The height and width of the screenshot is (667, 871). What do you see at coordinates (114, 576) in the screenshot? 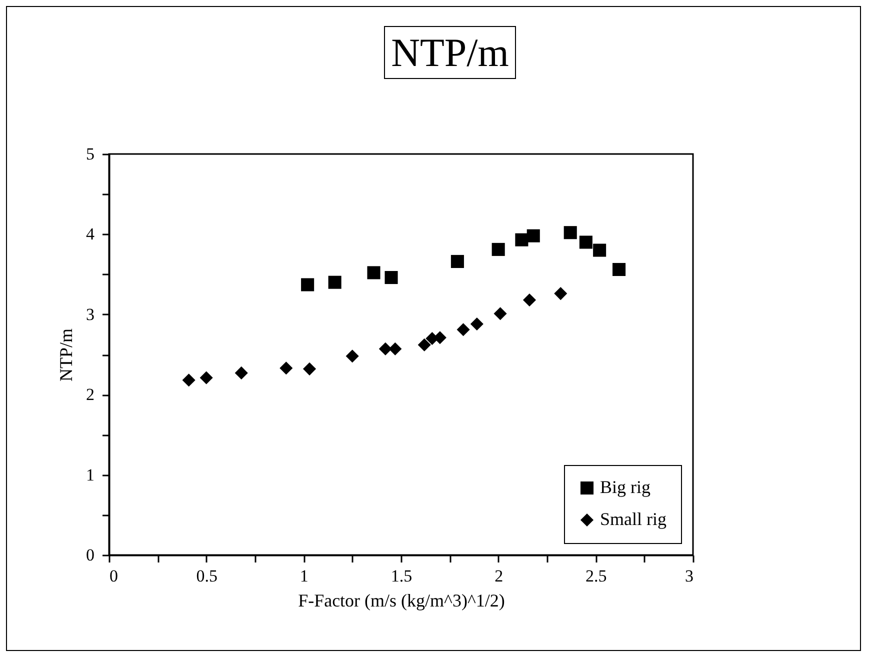
I see `x-tick-label: 0` at bounding box center [114, 576].